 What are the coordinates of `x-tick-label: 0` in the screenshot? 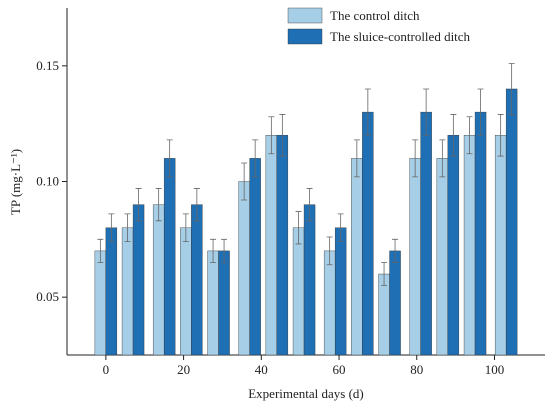 It's located at (106, 369).